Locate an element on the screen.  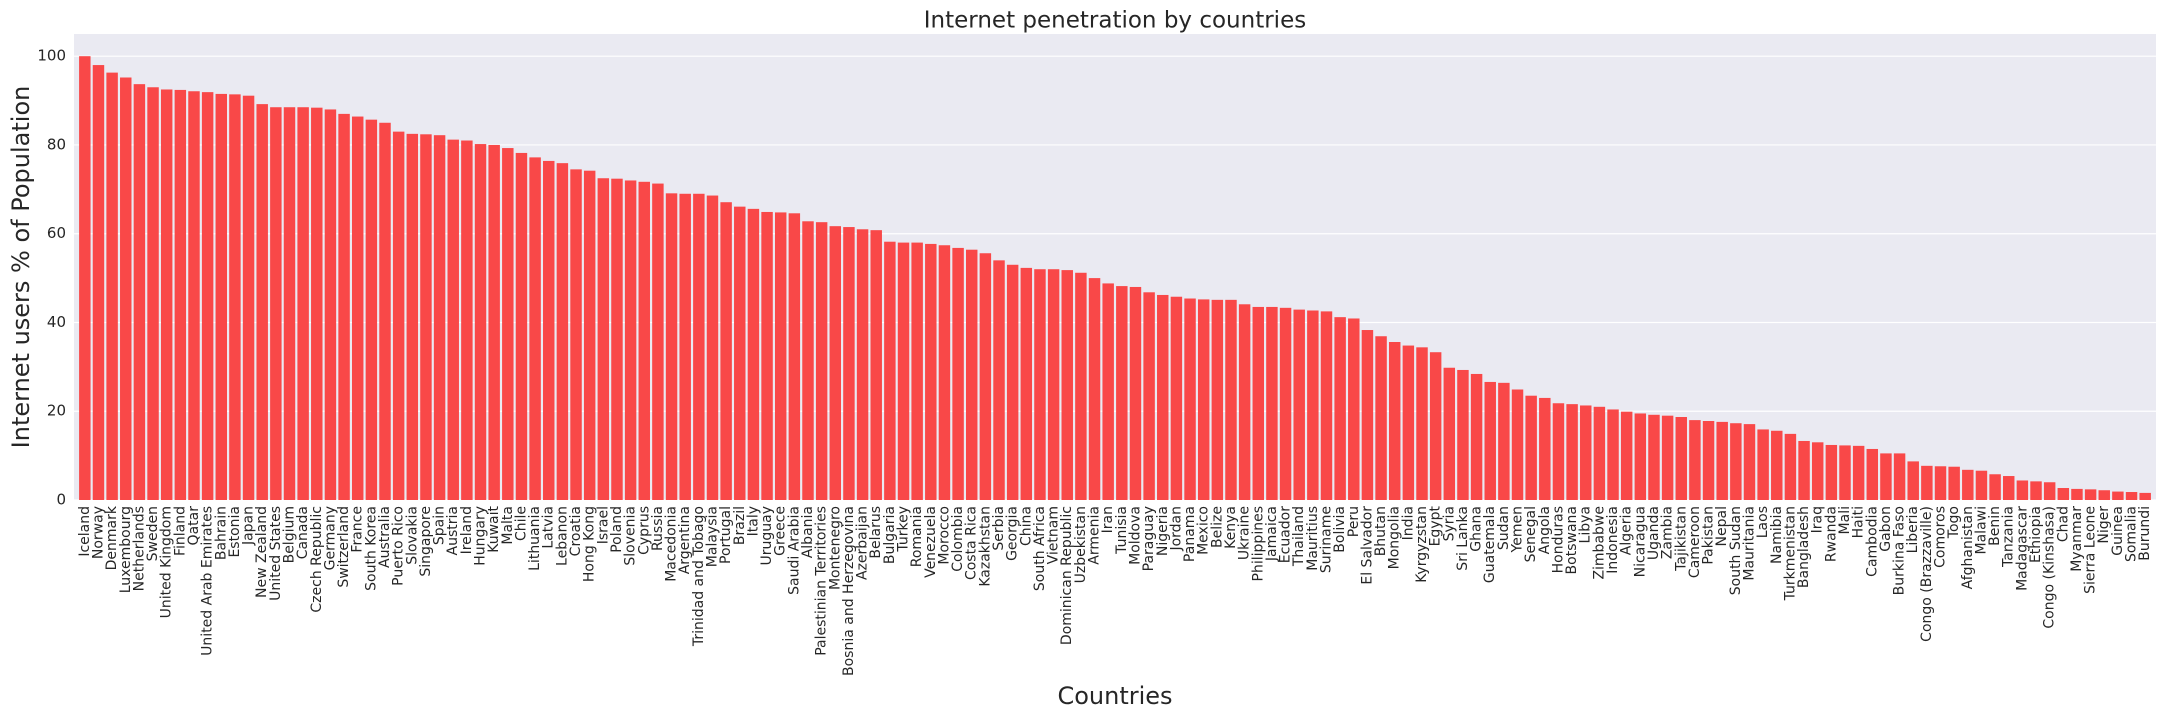
x-tick-label: Guinea is located at coordinates (2118, 531).